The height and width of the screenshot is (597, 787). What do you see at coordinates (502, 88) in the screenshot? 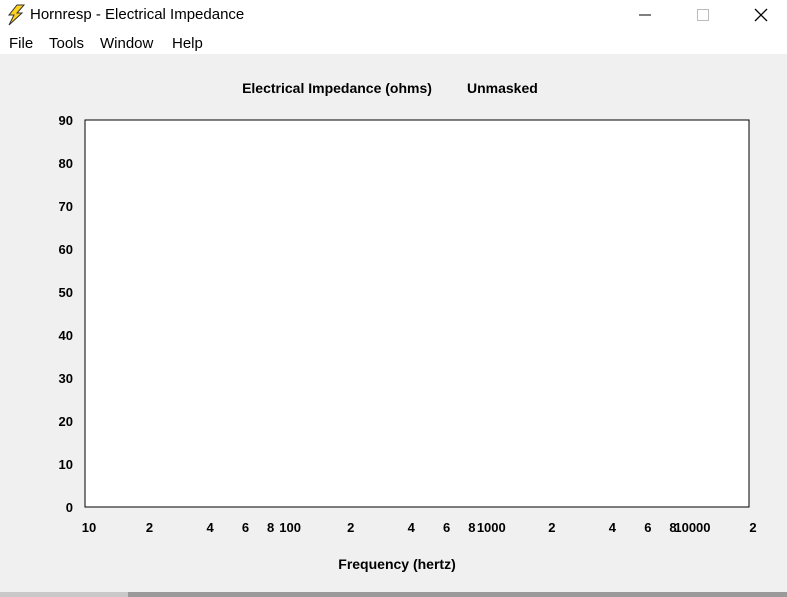
I see `chart-subtitle: Unmasked` at bounding box center [502, 88].